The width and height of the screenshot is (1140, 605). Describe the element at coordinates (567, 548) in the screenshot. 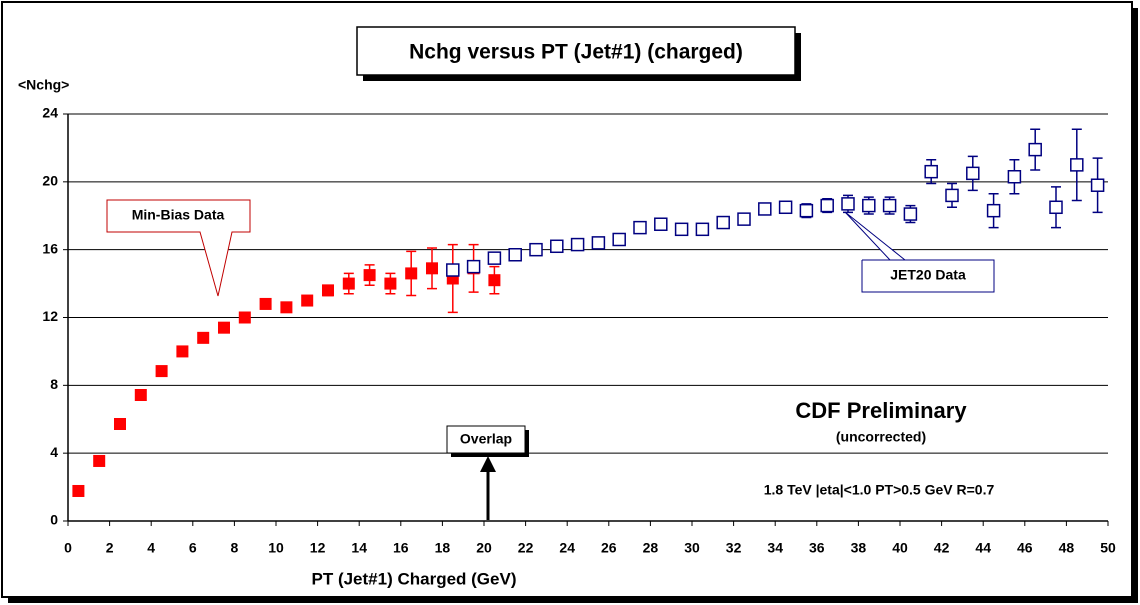

I see `x-tick-label: 24` at that location.